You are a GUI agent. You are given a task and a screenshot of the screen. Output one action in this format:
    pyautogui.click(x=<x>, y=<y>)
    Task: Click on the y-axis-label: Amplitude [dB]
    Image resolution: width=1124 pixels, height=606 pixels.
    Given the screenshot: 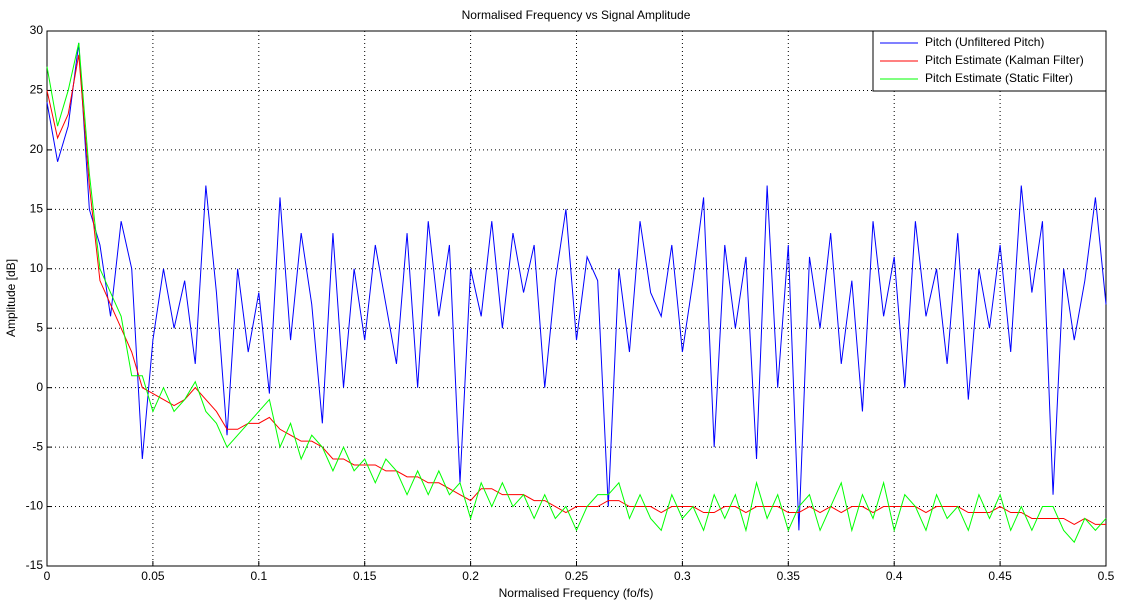 What is the action you would take?
    pyautogui.click(x=11, y=298)
    